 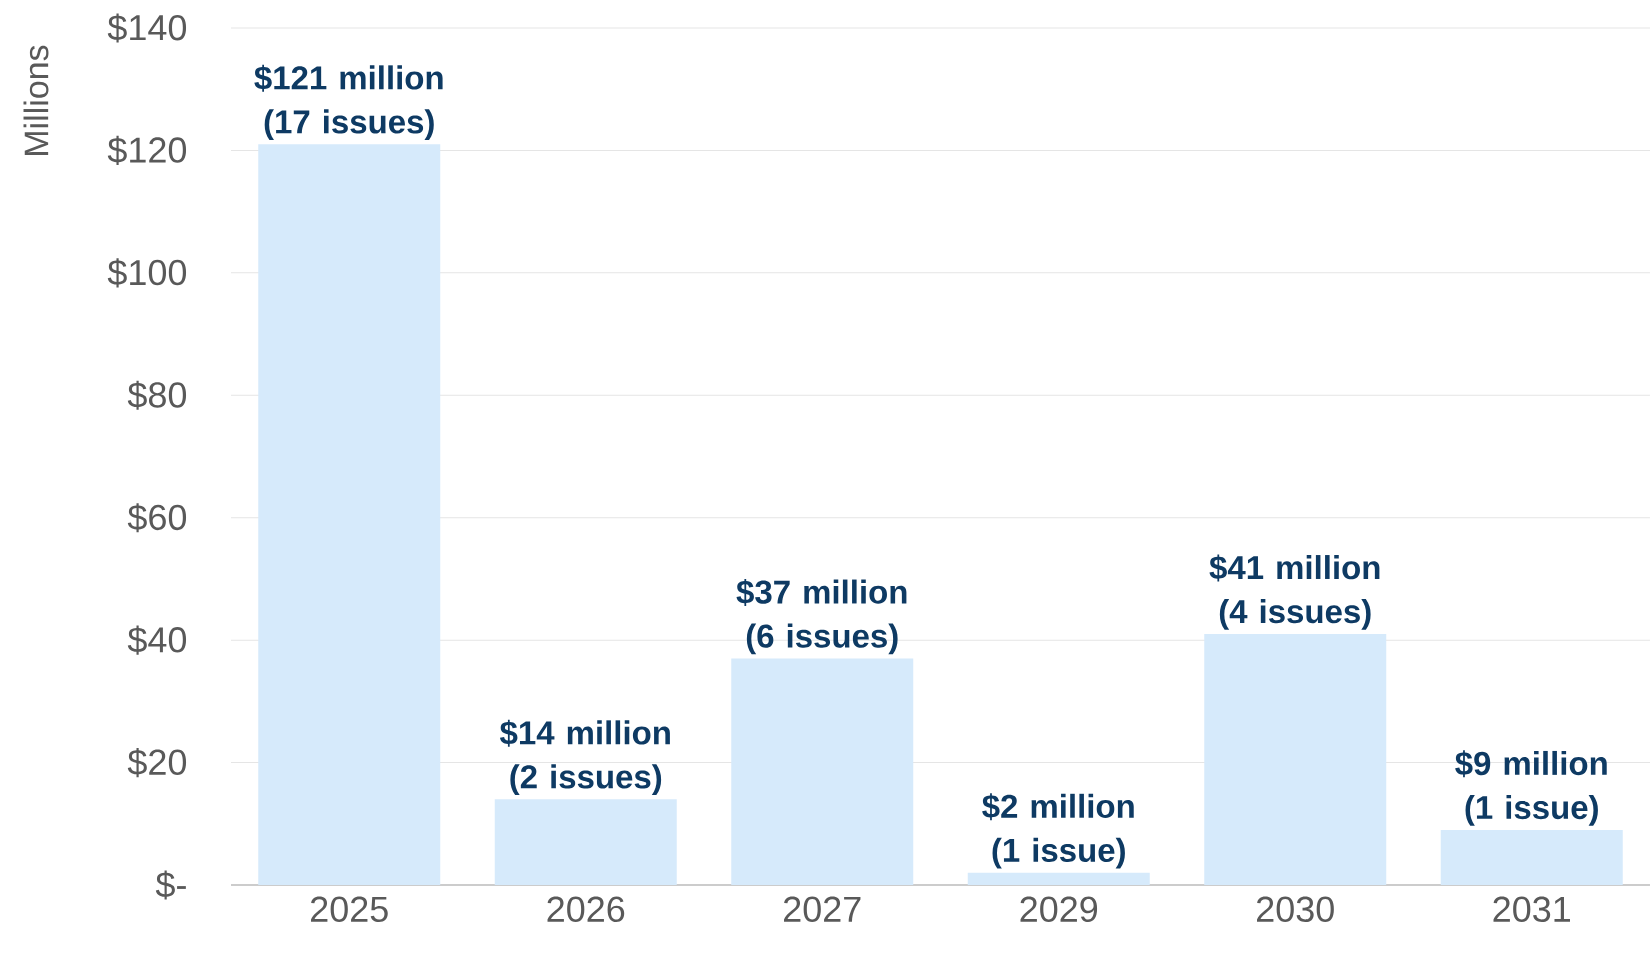 What do you see at coordinates (822, 909) in the screenshot?
I see `x-tick-label: 2027` at bounding box center [822, 909].